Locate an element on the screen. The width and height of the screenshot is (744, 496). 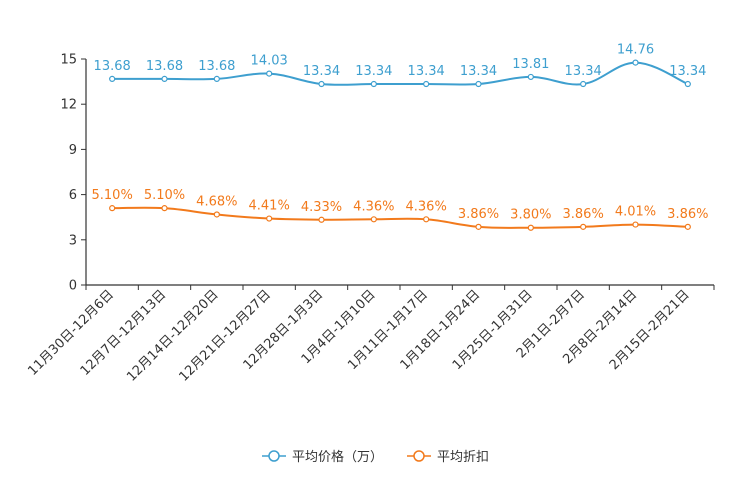
data-label: 4.01% is located at coordinates (635, 212).